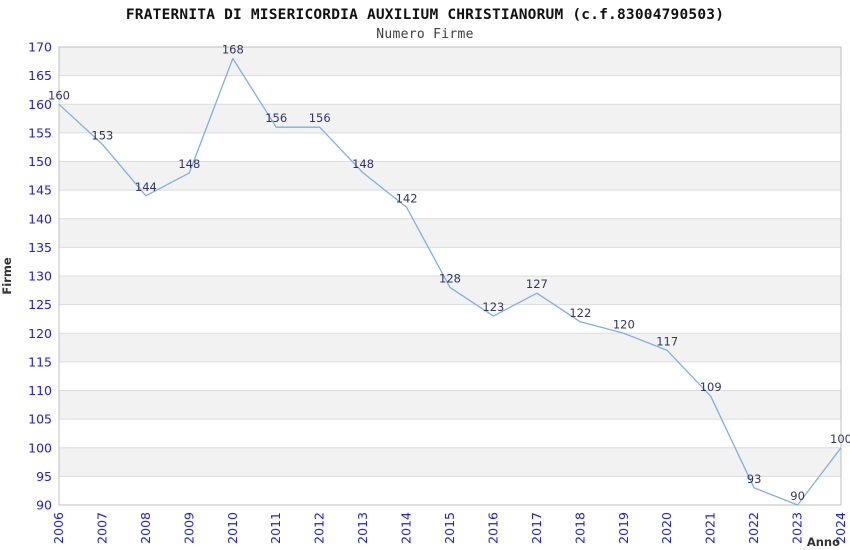  I want to click on x-tick-label: 2015, so click(449, 528).